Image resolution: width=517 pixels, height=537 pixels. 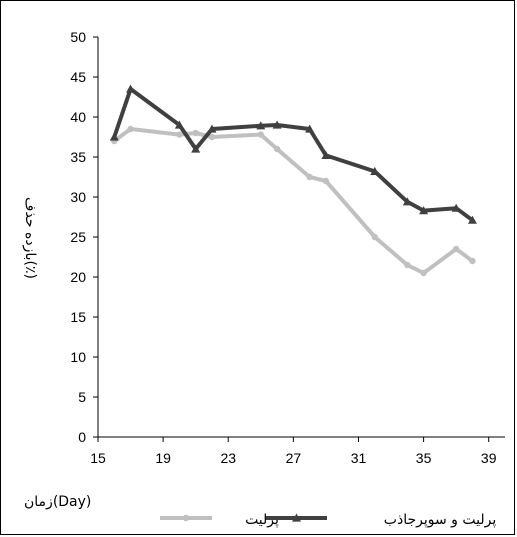 What do you see at coordinates (82, 437) in the screenshot?
I see `y-tick-label: 0` at bounding box center [82, 437].